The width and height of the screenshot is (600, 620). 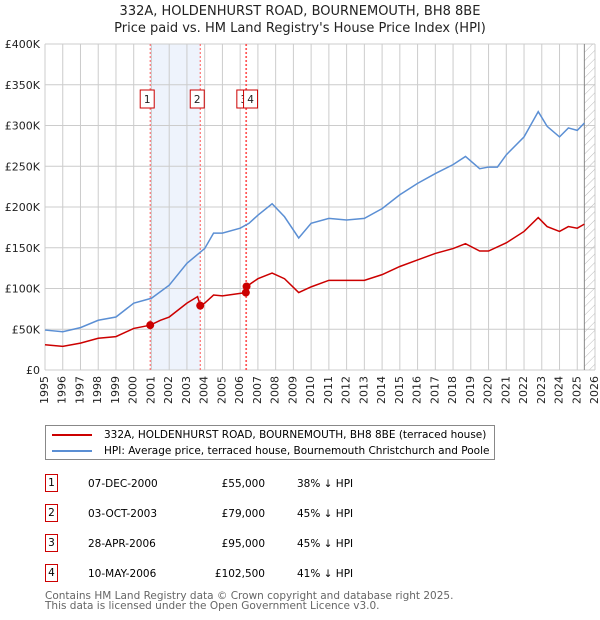 What do you see at coordinates (559, 390) in the screenshot?
I see `x-tick-label: 2024` at bounding box center [559, 390].